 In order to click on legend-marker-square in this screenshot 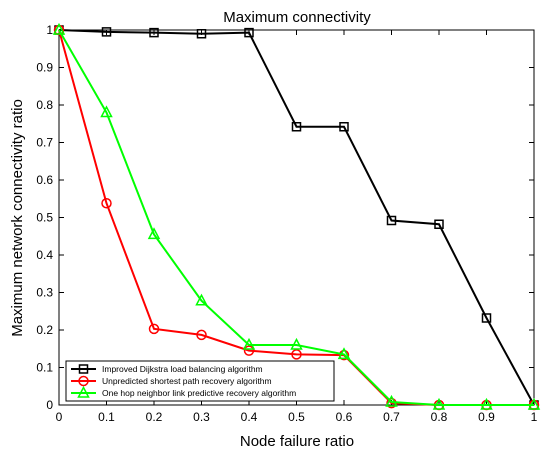, I will do `click(83, 369)`.